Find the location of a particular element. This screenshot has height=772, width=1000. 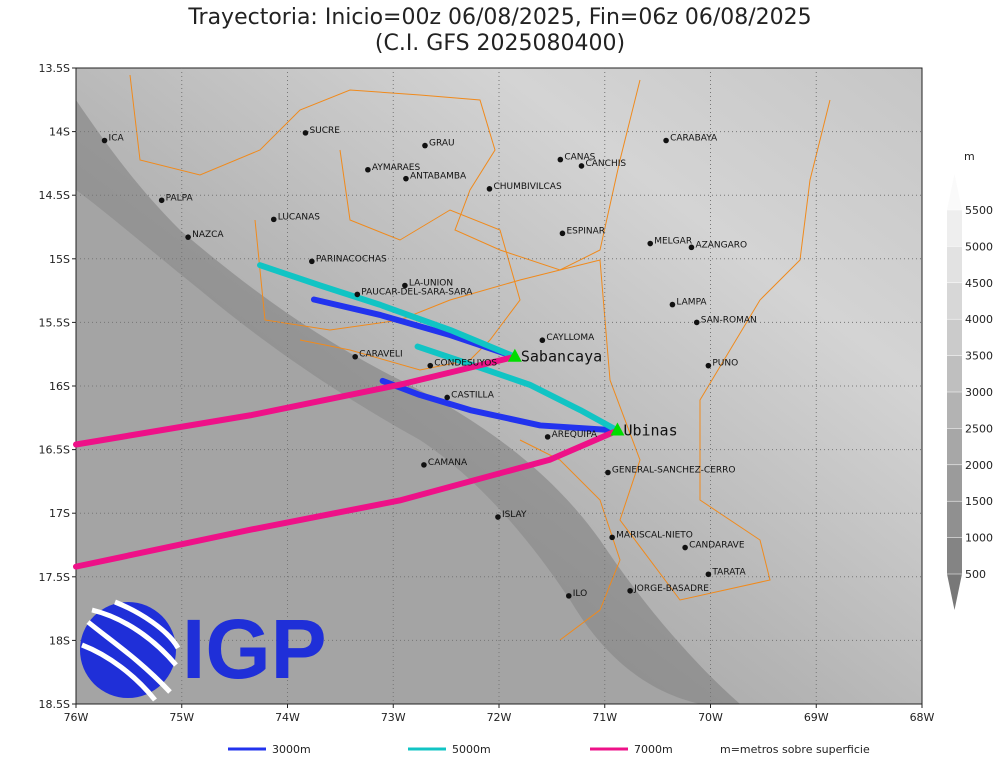

y-tick-label: 18.5S is located at coordinates (54, 704).